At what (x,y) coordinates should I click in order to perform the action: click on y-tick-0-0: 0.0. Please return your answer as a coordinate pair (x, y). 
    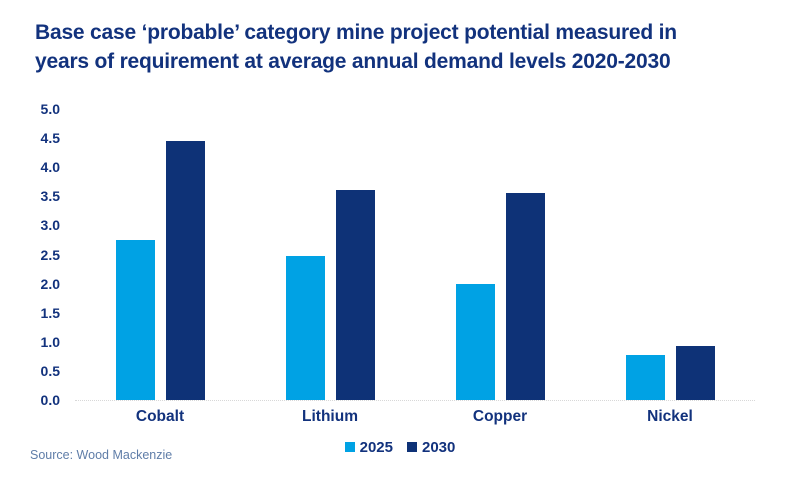
    Looking at the image, I should click on (50, 400).